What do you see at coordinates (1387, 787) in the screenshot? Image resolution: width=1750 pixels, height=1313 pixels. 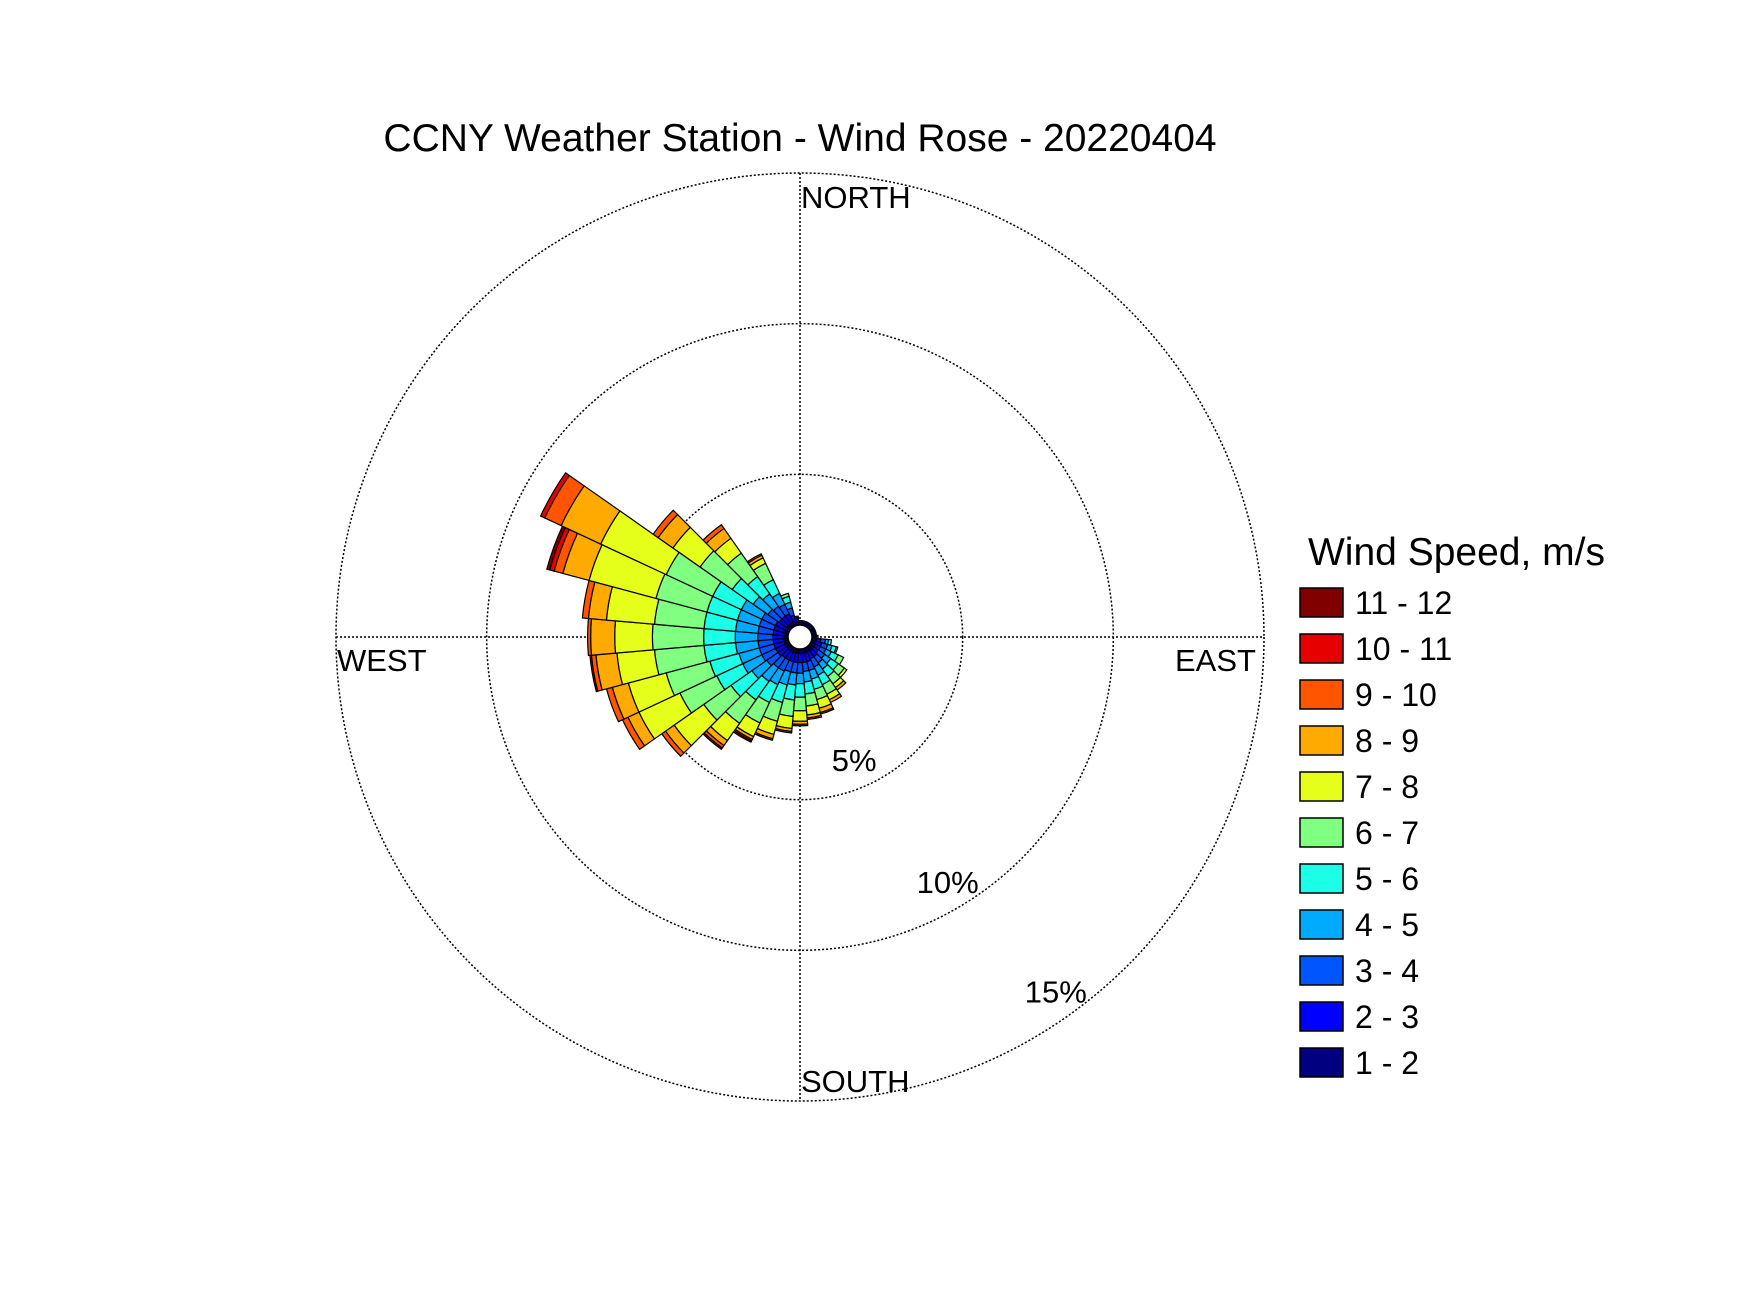 I see `legend-label-4: 7 - 8` at bounding box center [1387, 787].